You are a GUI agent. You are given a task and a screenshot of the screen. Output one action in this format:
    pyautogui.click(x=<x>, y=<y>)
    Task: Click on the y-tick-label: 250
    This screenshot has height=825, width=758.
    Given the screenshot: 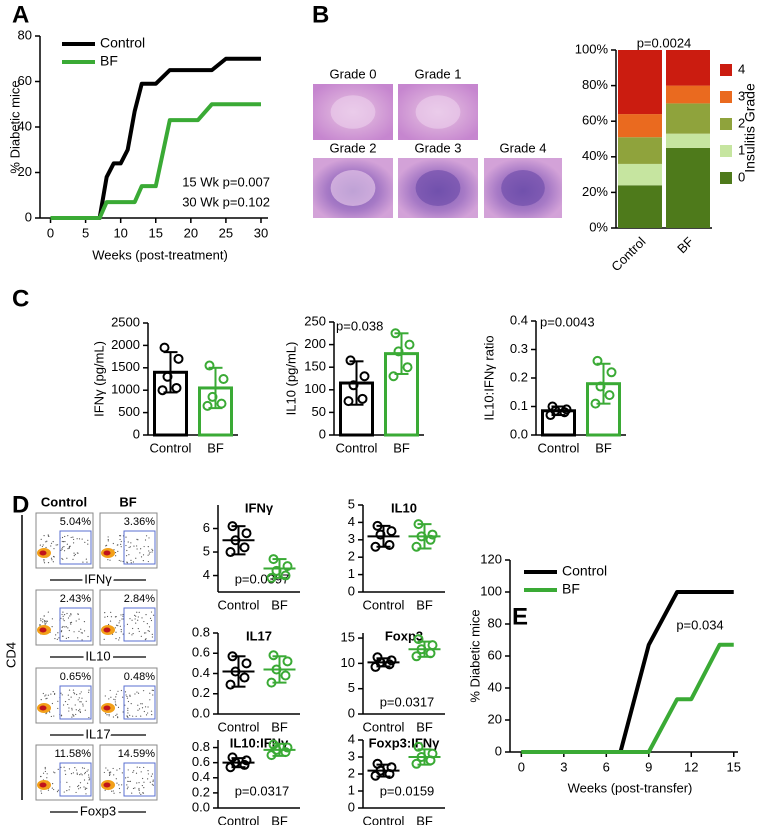 What is the action you would take?
    pyautogui.click(x=315, y=320)
    